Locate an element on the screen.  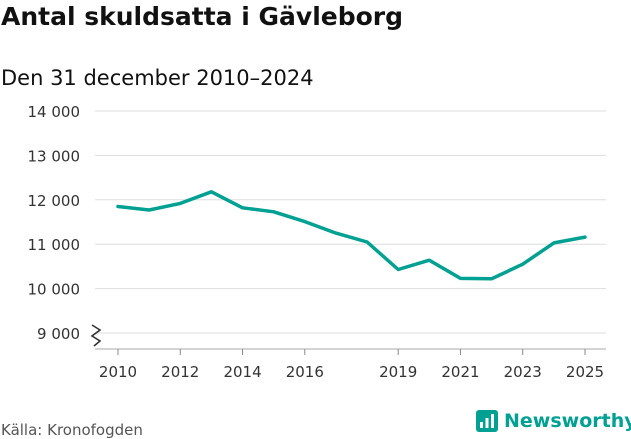
brand-logo: Newsworthy is located at coordinates (553, 421).